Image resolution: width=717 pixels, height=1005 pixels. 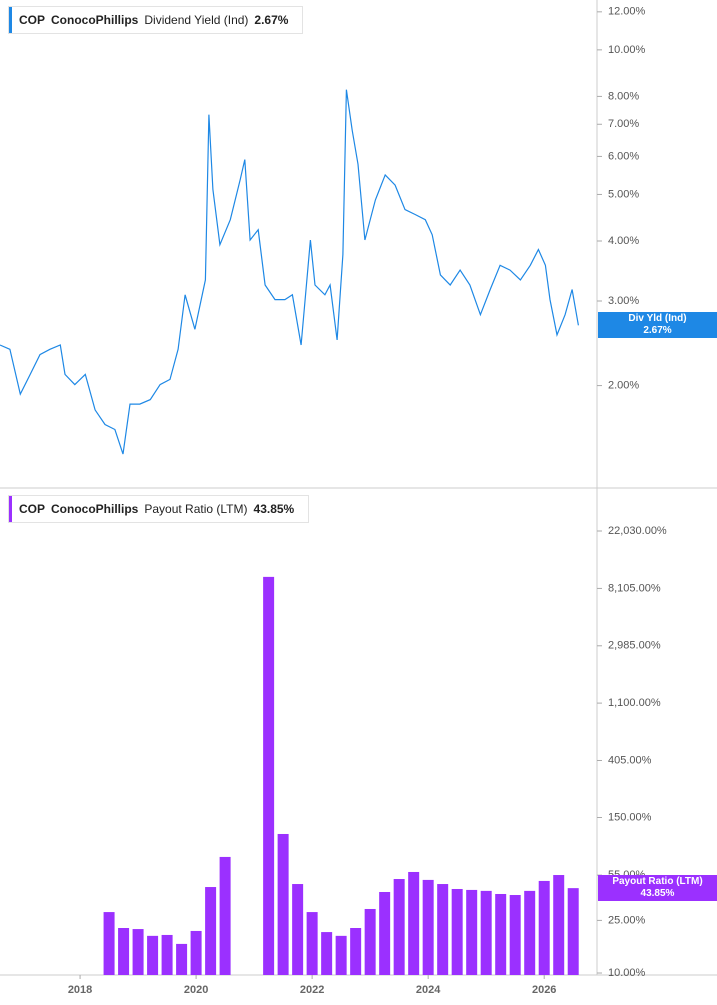 What do you see at coordinates (657, 331) in the screenshot?
I see `badge-value: 2.67%` at bounding box center [657, 331].